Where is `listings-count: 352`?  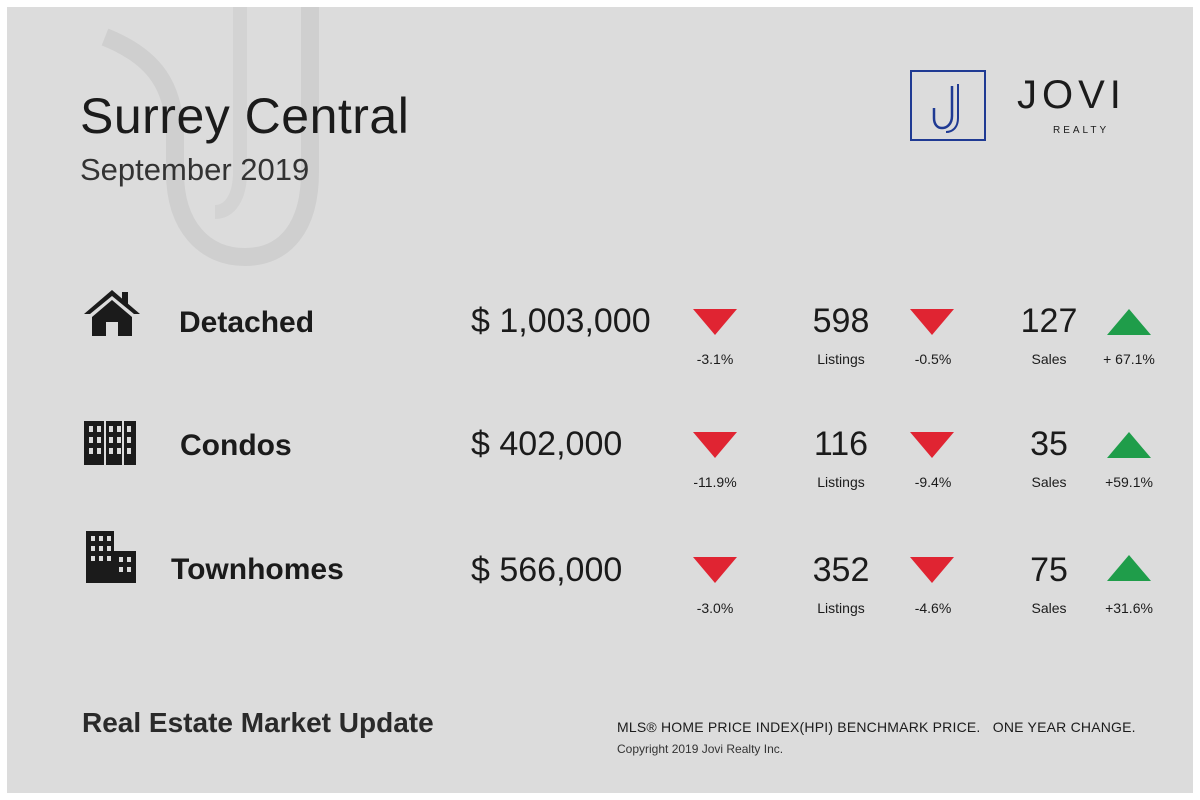
listings-count: 352 is located at coordinates (841, 570).